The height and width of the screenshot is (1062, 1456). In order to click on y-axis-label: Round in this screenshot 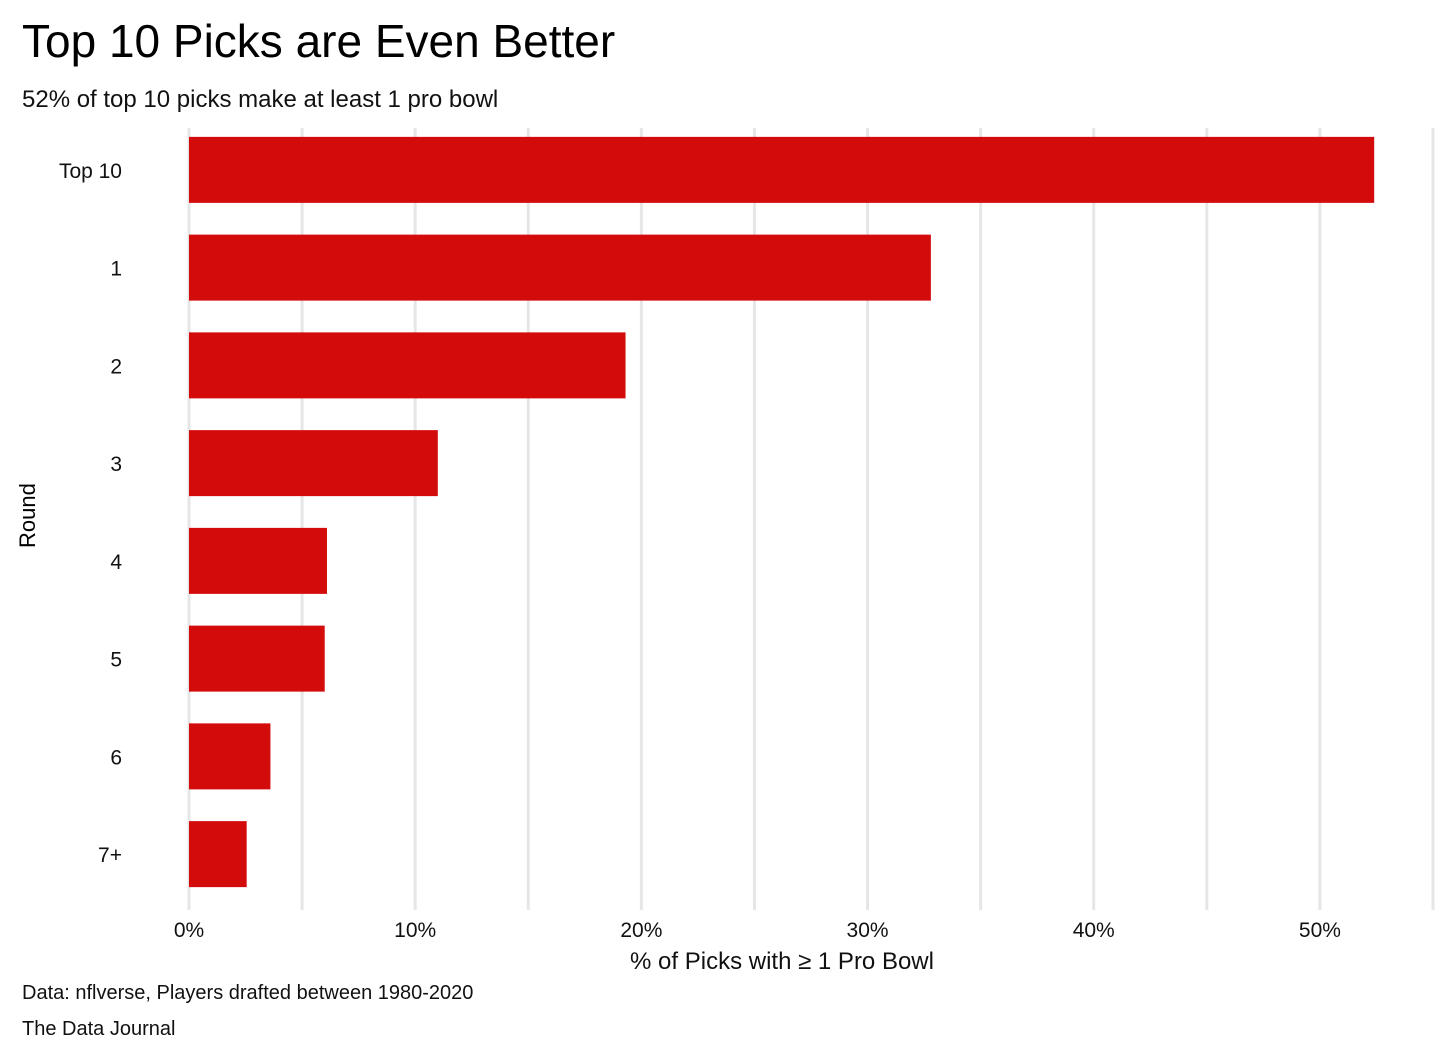, I will do `click(27, 515)`.